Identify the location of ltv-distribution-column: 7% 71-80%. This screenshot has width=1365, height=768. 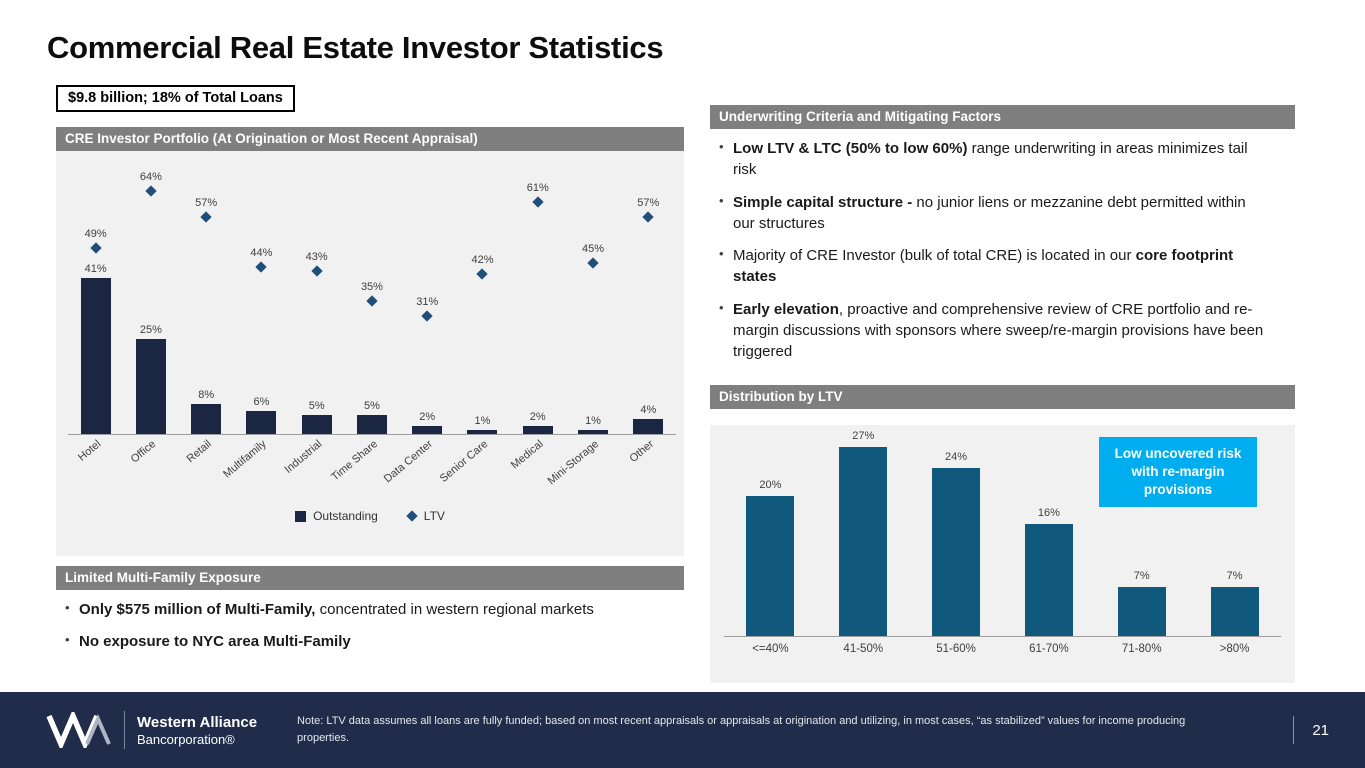
(1141, 540).